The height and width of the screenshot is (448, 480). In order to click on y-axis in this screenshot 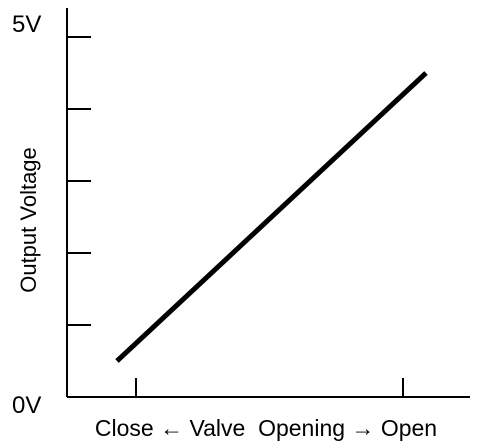, I will do `click(78, 202)`.